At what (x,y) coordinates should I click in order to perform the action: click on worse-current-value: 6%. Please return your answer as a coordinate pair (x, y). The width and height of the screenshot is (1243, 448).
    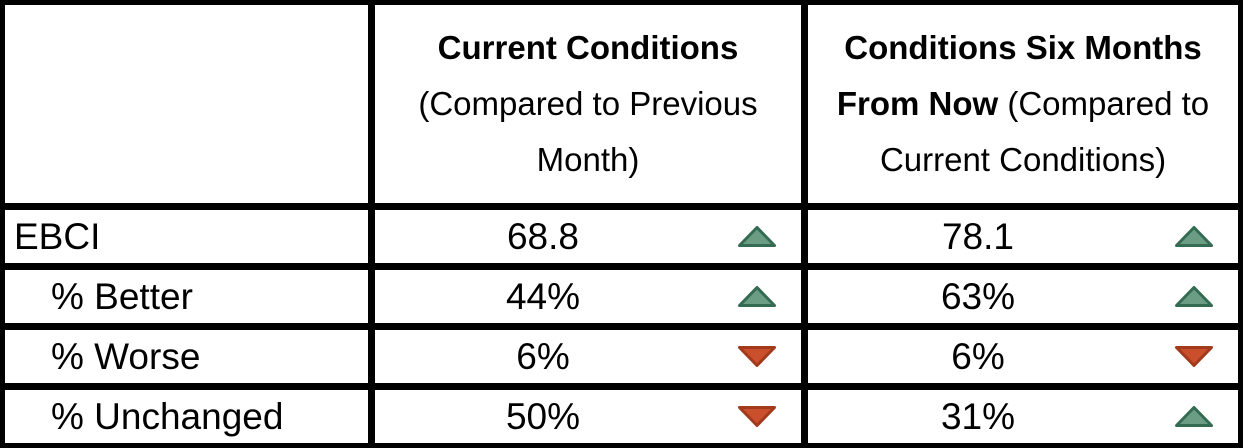
    Looking at the image, I should click on (543, 356).